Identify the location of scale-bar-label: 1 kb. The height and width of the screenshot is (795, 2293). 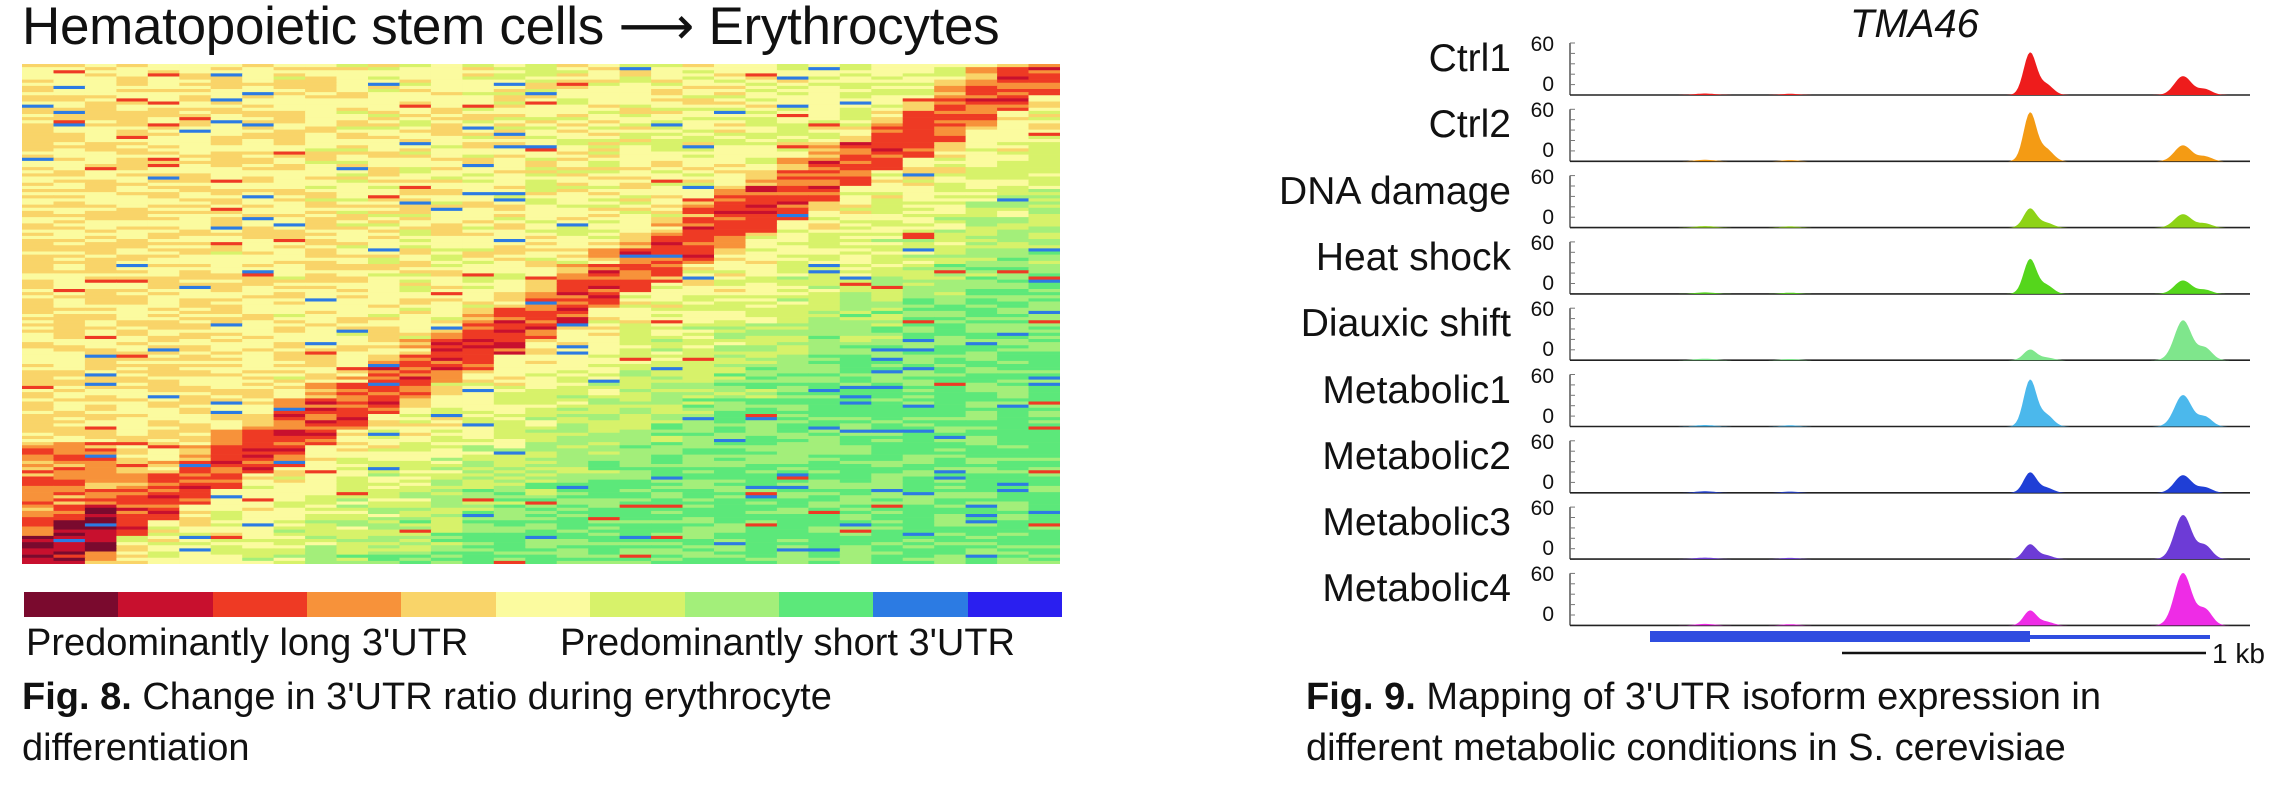
(2238, 653).